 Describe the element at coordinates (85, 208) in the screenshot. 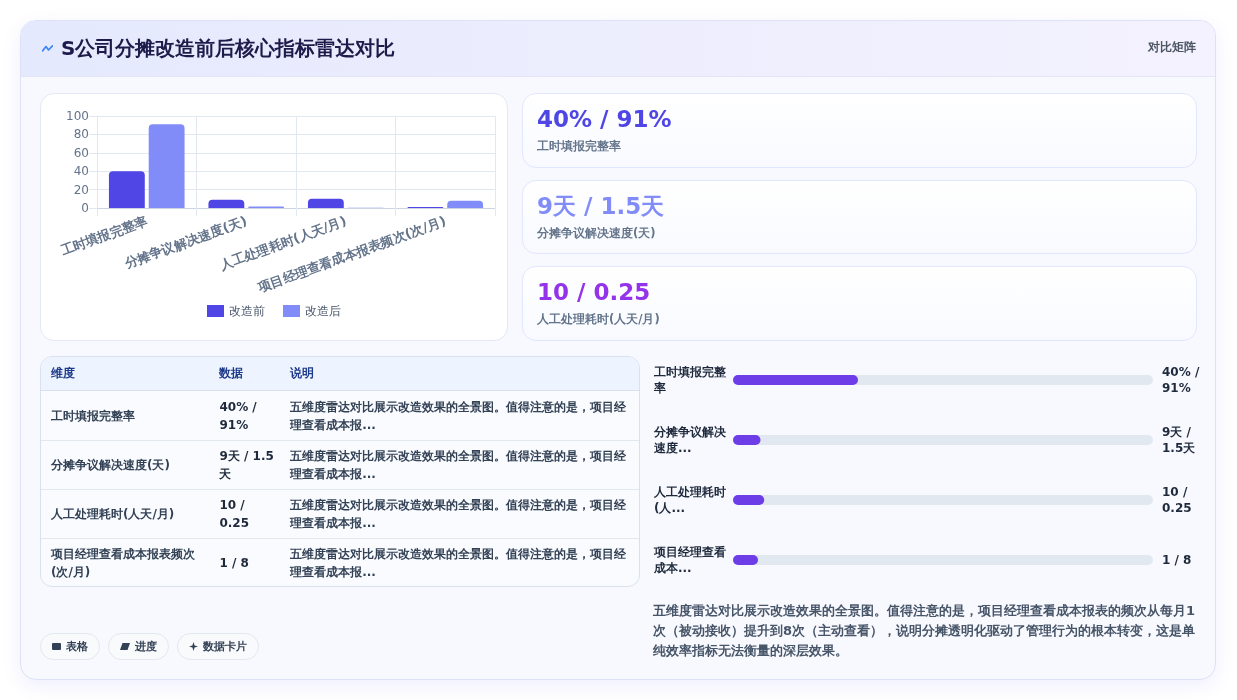

I see `y-tick-label: 0` at that location.